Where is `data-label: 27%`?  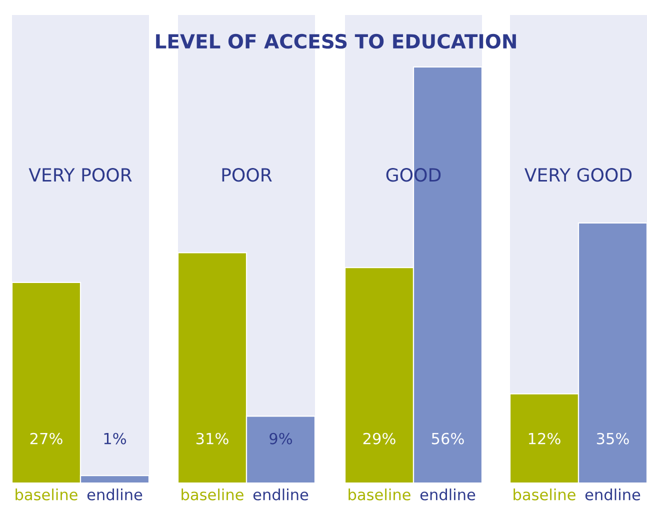 data-label: 27% is located at coordinates (46, 438).